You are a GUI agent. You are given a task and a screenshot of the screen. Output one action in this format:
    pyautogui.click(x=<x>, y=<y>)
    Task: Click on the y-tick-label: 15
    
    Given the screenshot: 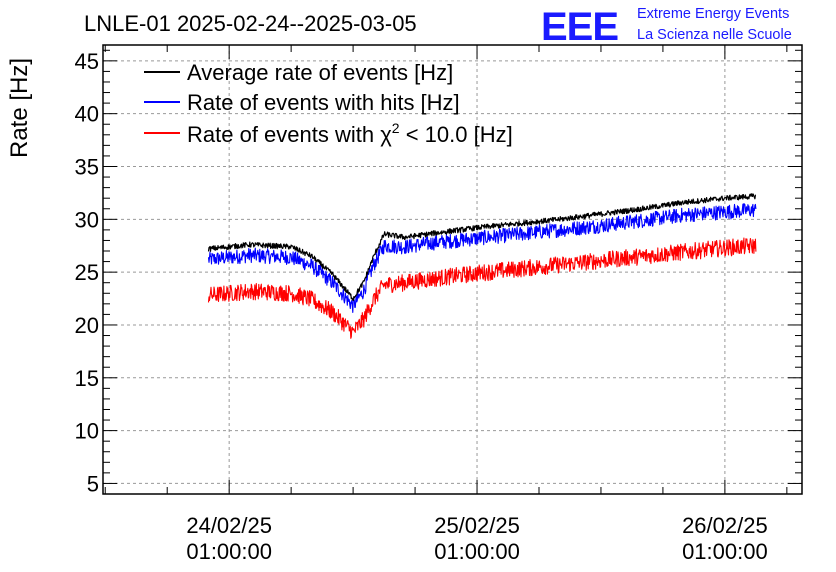 What is the action you would take?
    pyautogui.click(x=87, y=378)
    